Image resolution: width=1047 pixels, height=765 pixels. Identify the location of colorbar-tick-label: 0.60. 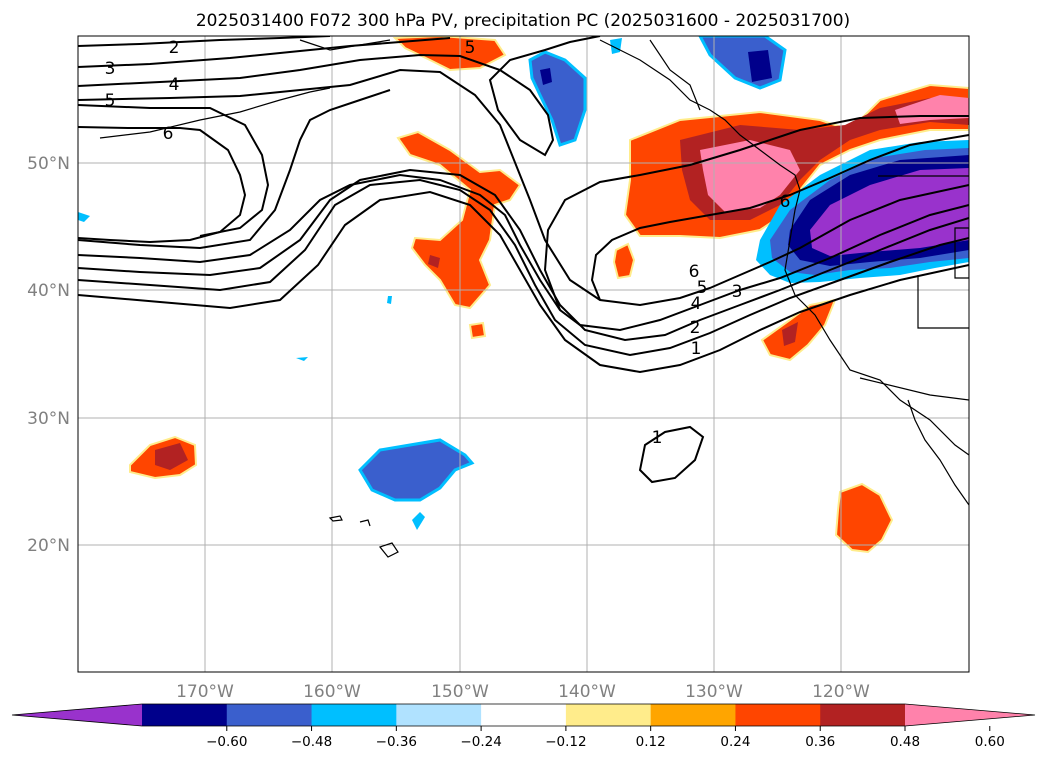
(990, 742).